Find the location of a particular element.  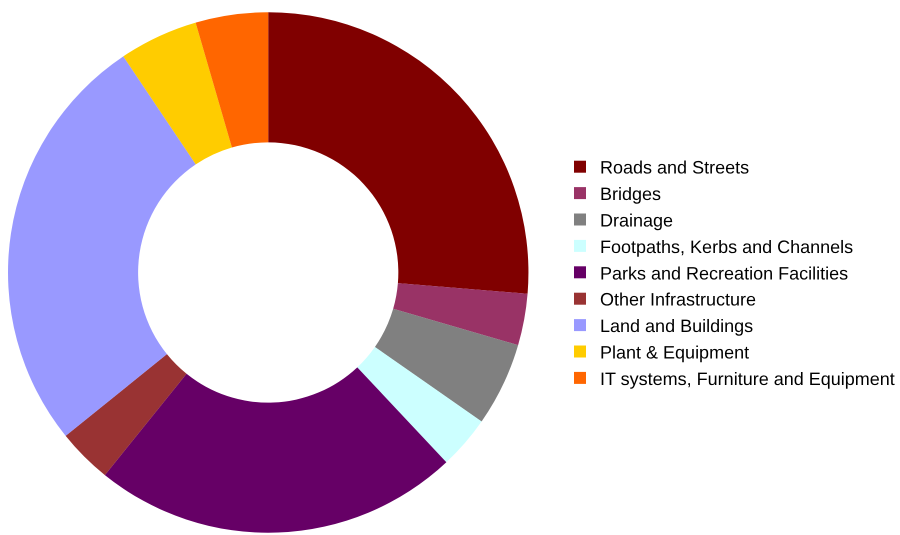

legend-label: Other Infrastructure is located at coordinates (678, 300).